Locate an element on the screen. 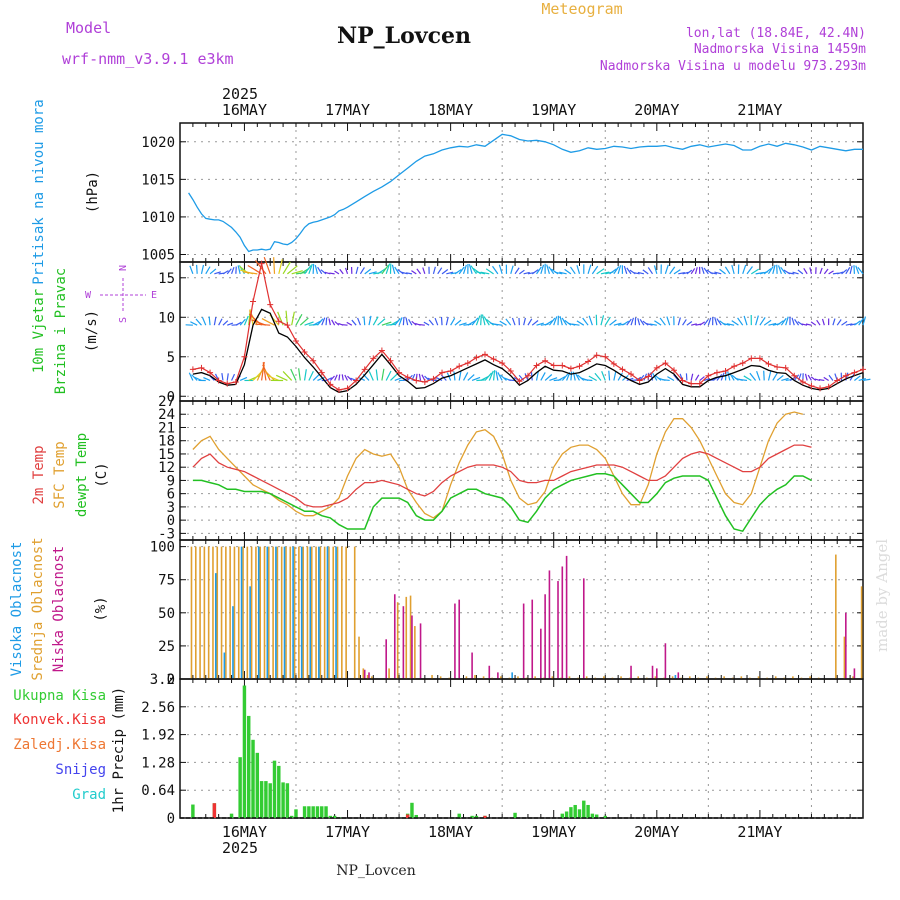  cloud-label-2: Srednja Oblacnost is located at coordinates (38, 608).